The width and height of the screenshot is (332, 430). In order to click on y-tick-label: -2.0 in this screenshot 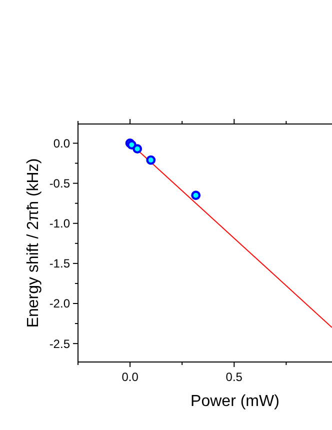, I will do `click(59, 303)`.